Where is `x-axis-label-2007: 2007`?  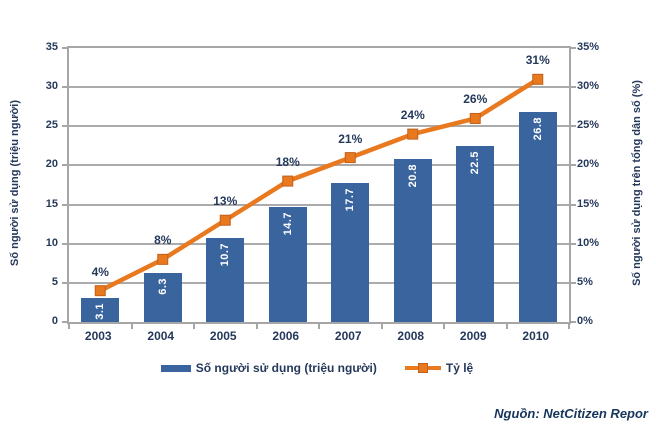 x-axis-label-2007: 2007 is located at coordinates (348, 336).